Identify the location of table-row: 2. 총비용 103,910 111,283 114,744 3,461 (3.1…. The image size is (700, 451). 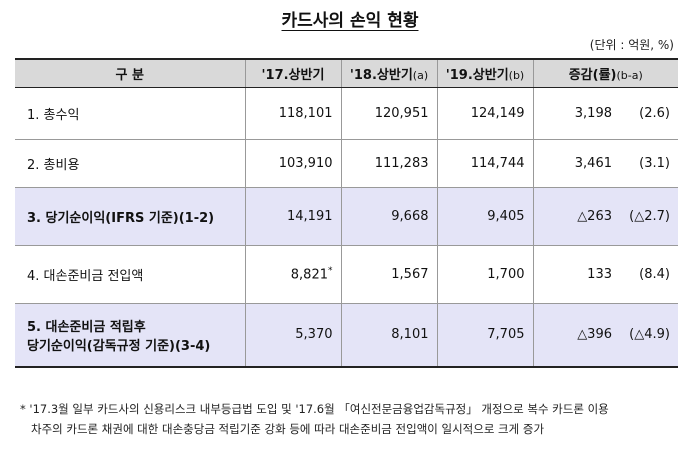
(346, 163).